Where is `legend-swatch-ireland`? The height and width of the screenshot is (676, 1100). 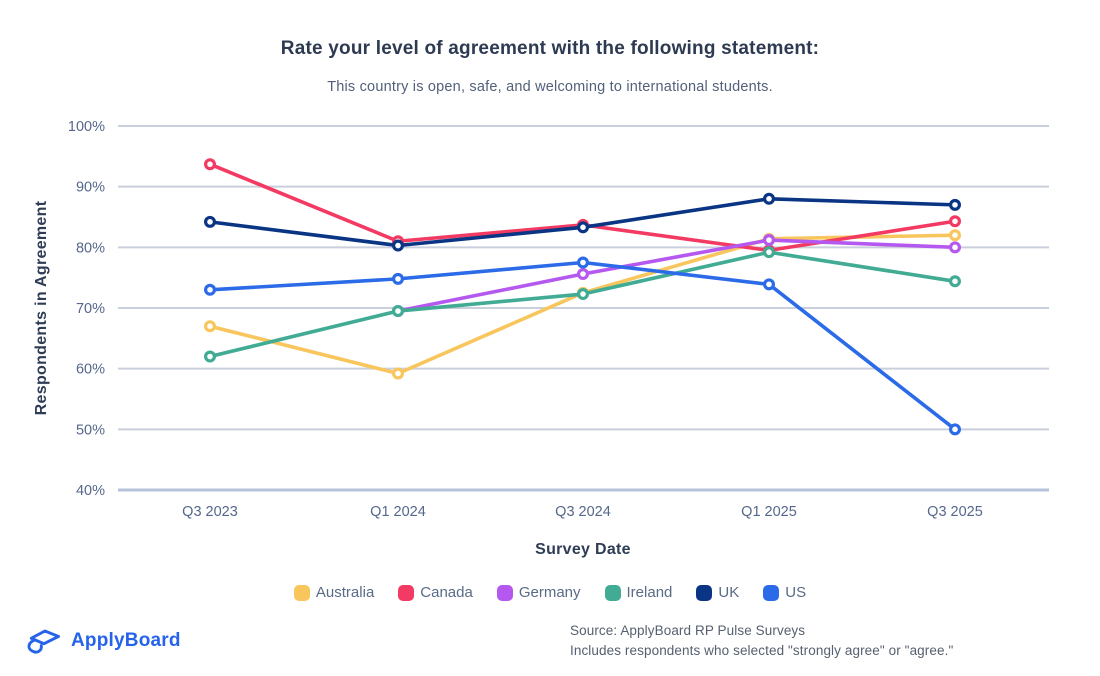
legend-swatch-ireland is located at coordinates (612, 592).